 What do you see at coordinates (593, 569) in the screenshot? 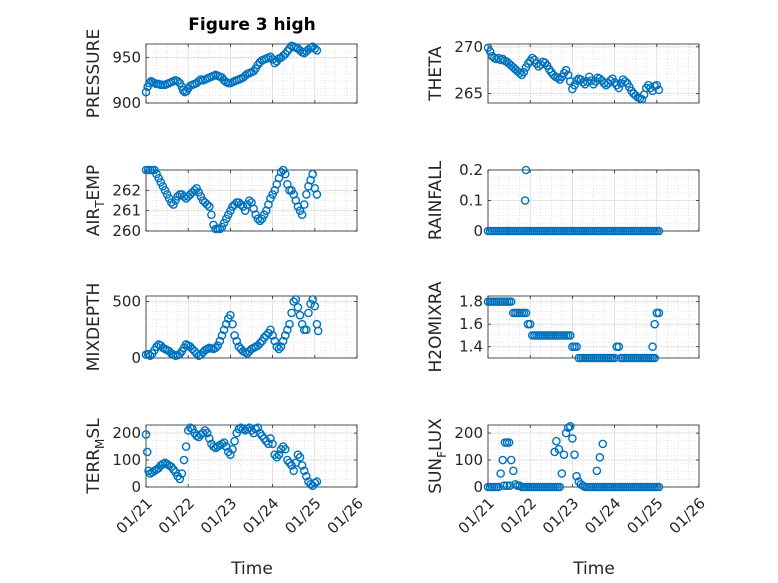
I see `x-axis-label-right: Time` at bounding box center [593, 569].